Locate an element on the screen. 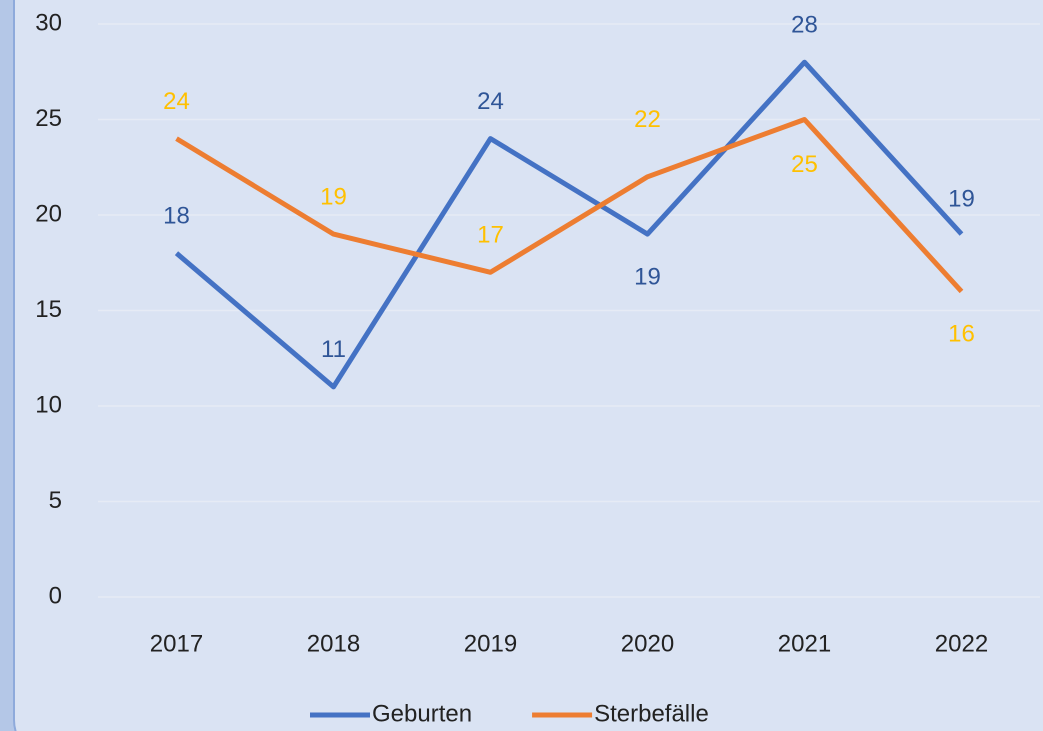 This screenshot has width=1043, height=731. y-tick-label: 0 is located at coordinates (55, 595).